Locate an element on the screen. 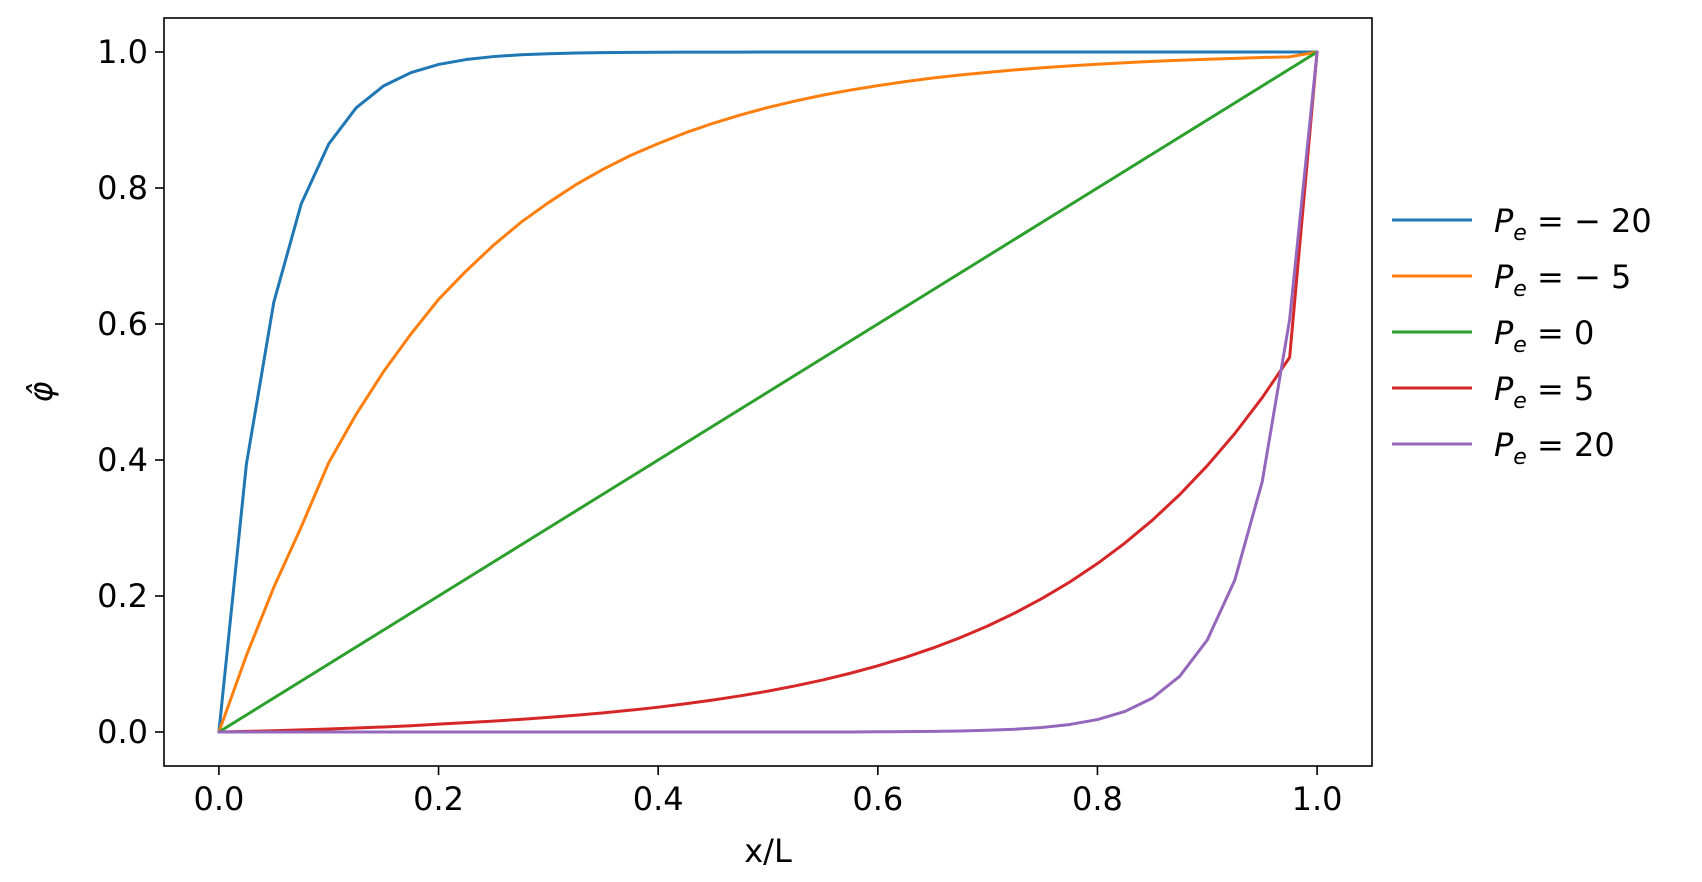  legend-label: Pe = 20 is located at coordinates (1554, 448).